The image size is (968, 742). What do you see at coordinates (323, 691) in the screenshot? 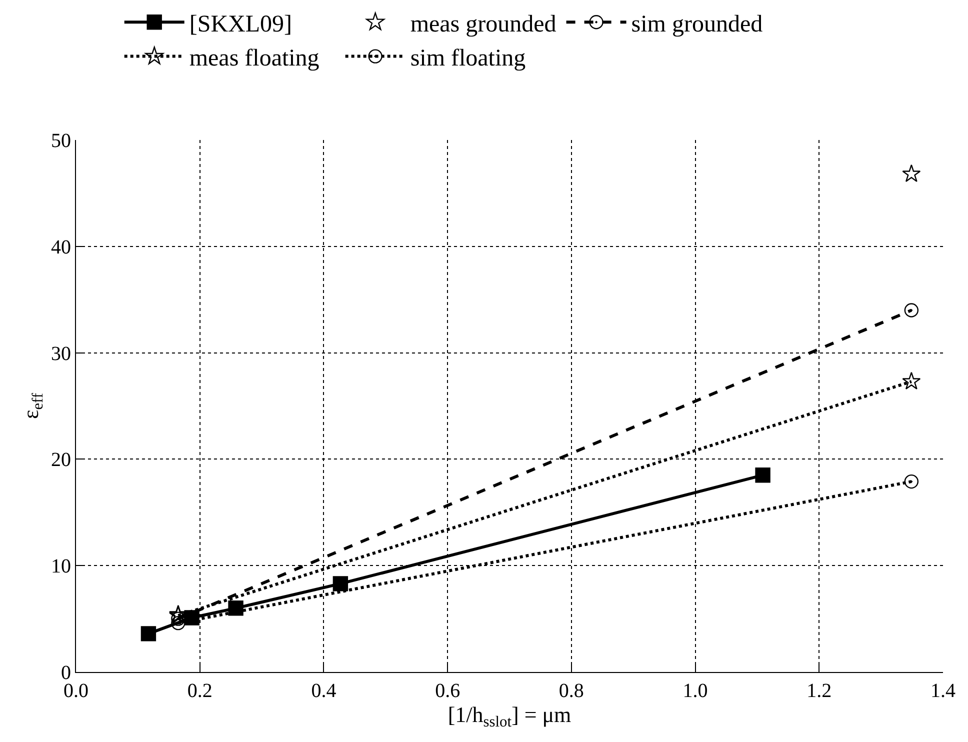
I see `x-tick-label: 0.4` at bounding box center [323, 691].